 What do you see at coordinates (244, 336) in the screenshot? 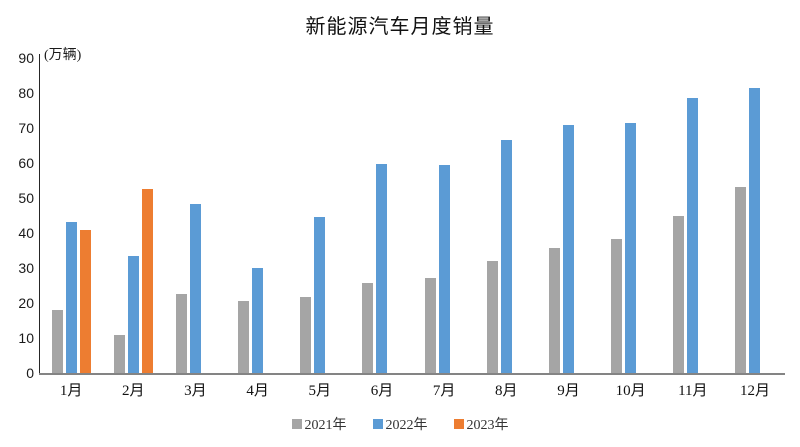
I see `bar-2021年-4月` at bounding box center [244, 336].